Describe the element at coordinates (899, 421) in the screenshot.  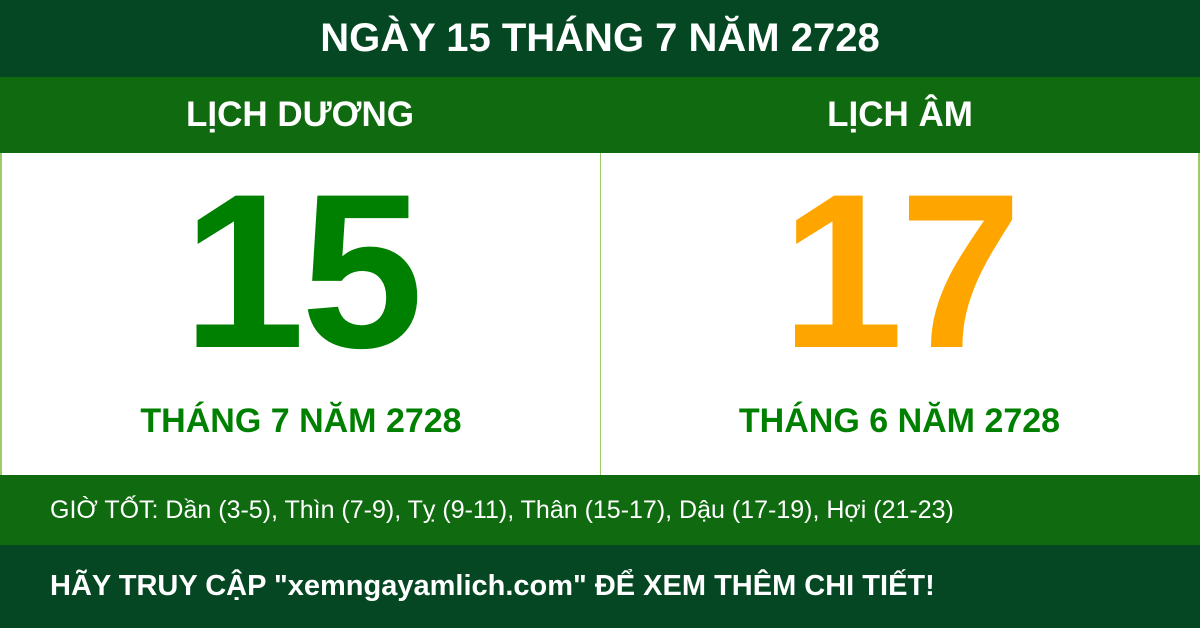
I see `lunar-month-year: THÁNG 6 NĂM 2728` at that location.